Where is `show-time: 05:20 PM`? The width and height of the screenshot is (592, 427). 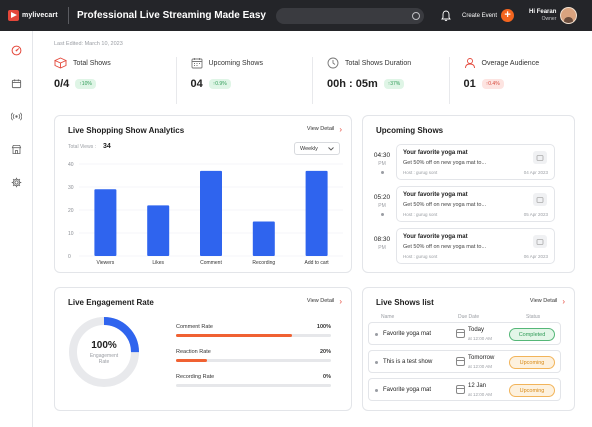
show-time: 05:20 PM is located at coordinates (382, 205).